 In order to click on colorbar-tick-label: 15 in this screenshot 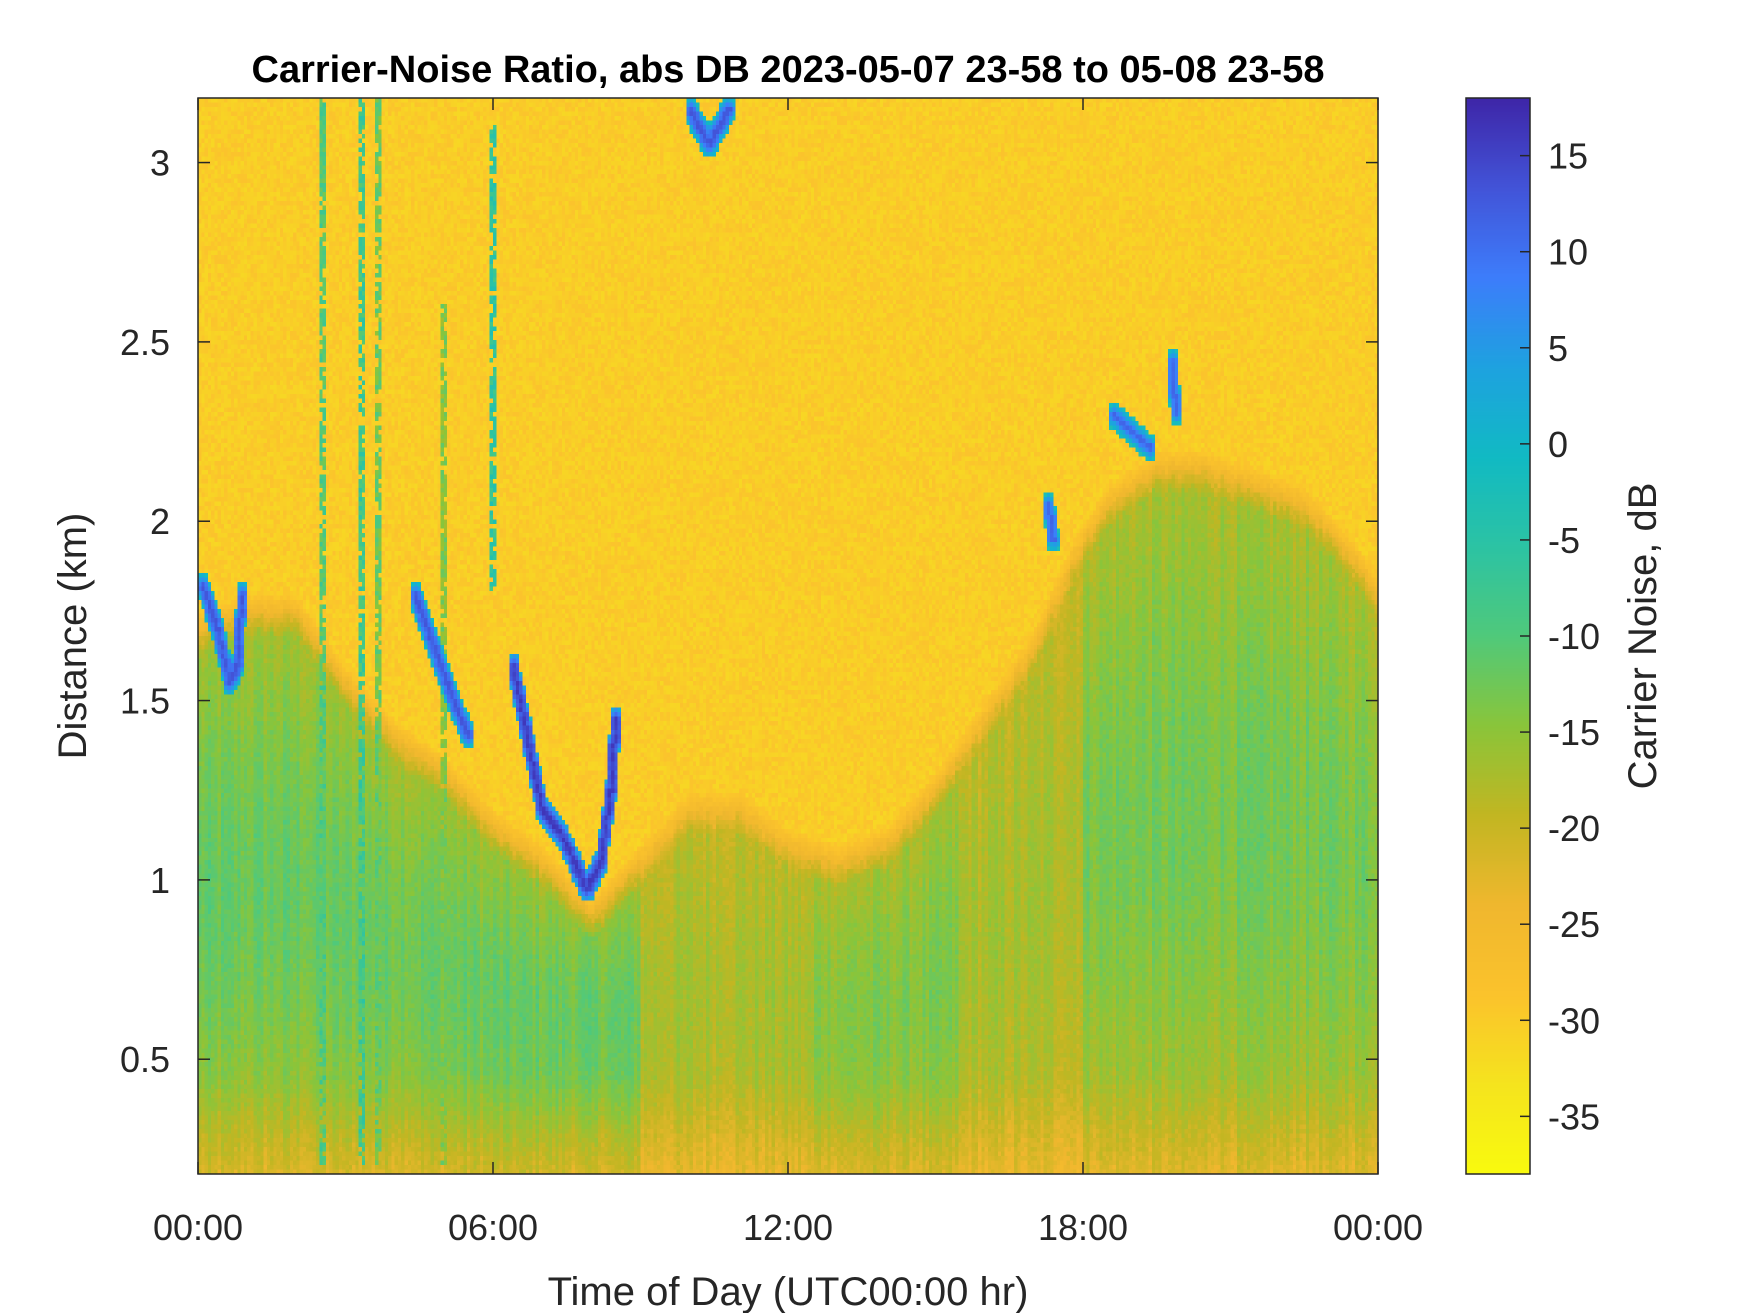, I will do `click(1568, 156)`.